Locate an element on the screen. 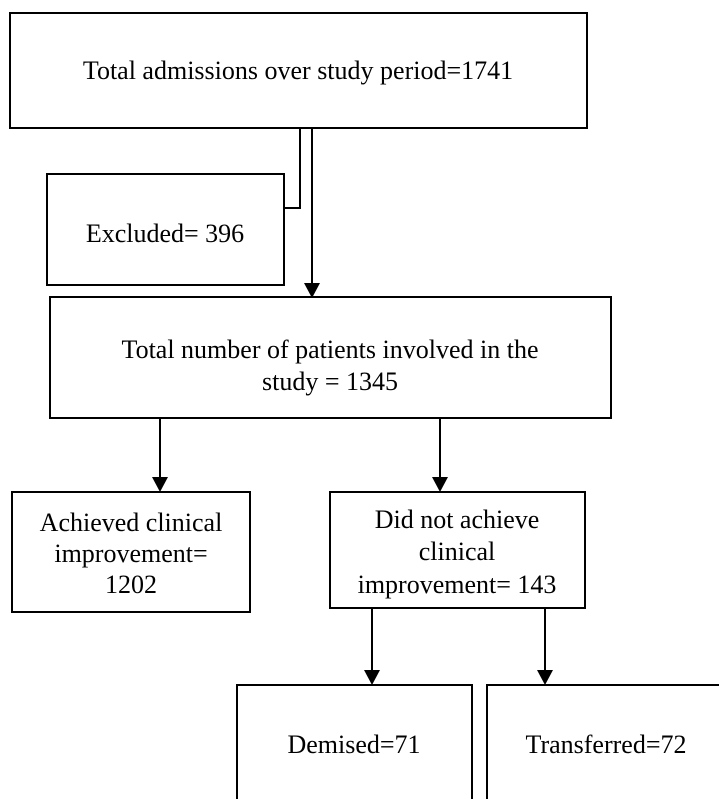  box-text: Total number of patients involved in the is located at coordinates (330, 349).